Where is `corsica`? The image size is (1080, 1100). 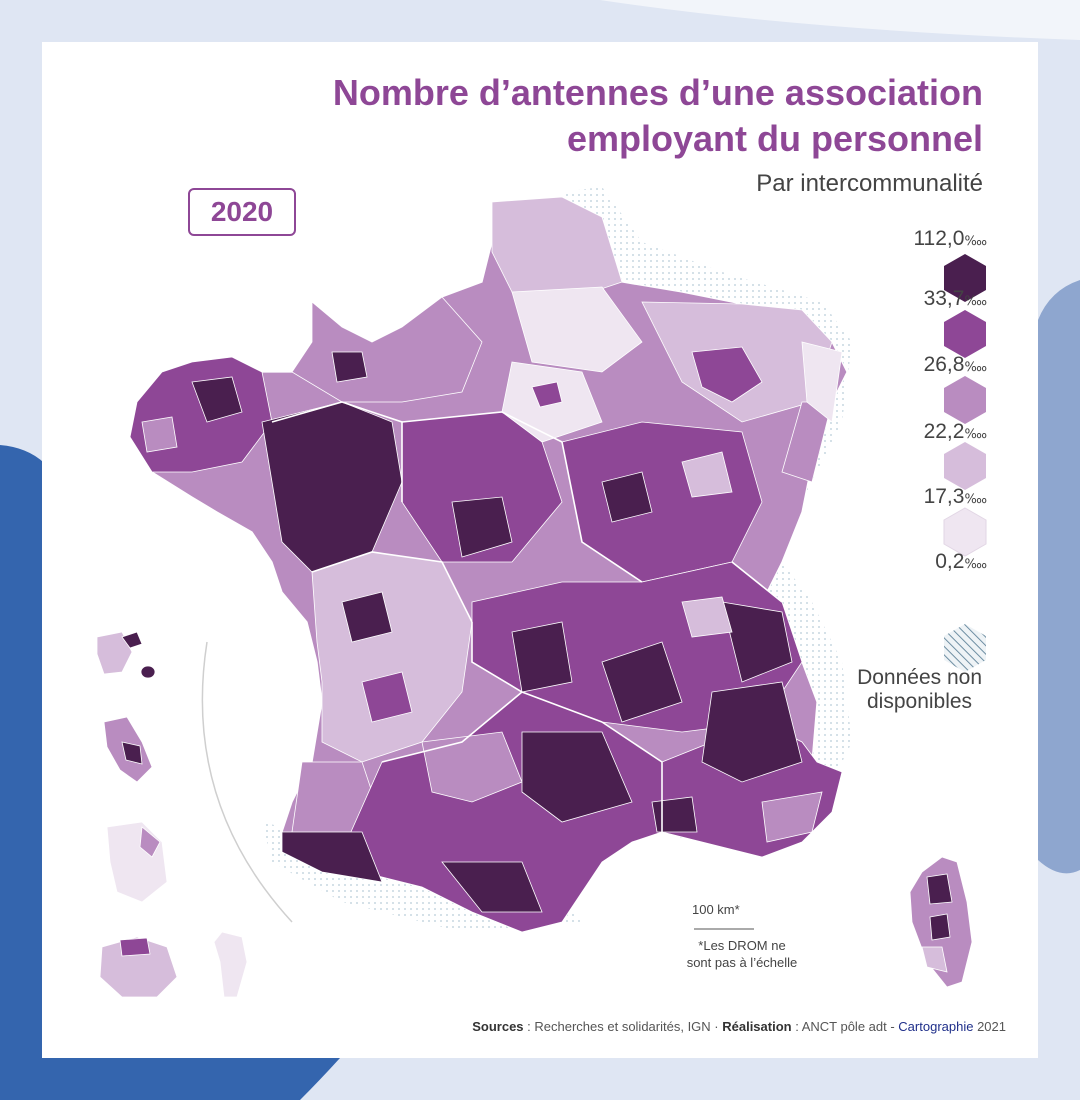 corsica is located at coordinates (941, 922).